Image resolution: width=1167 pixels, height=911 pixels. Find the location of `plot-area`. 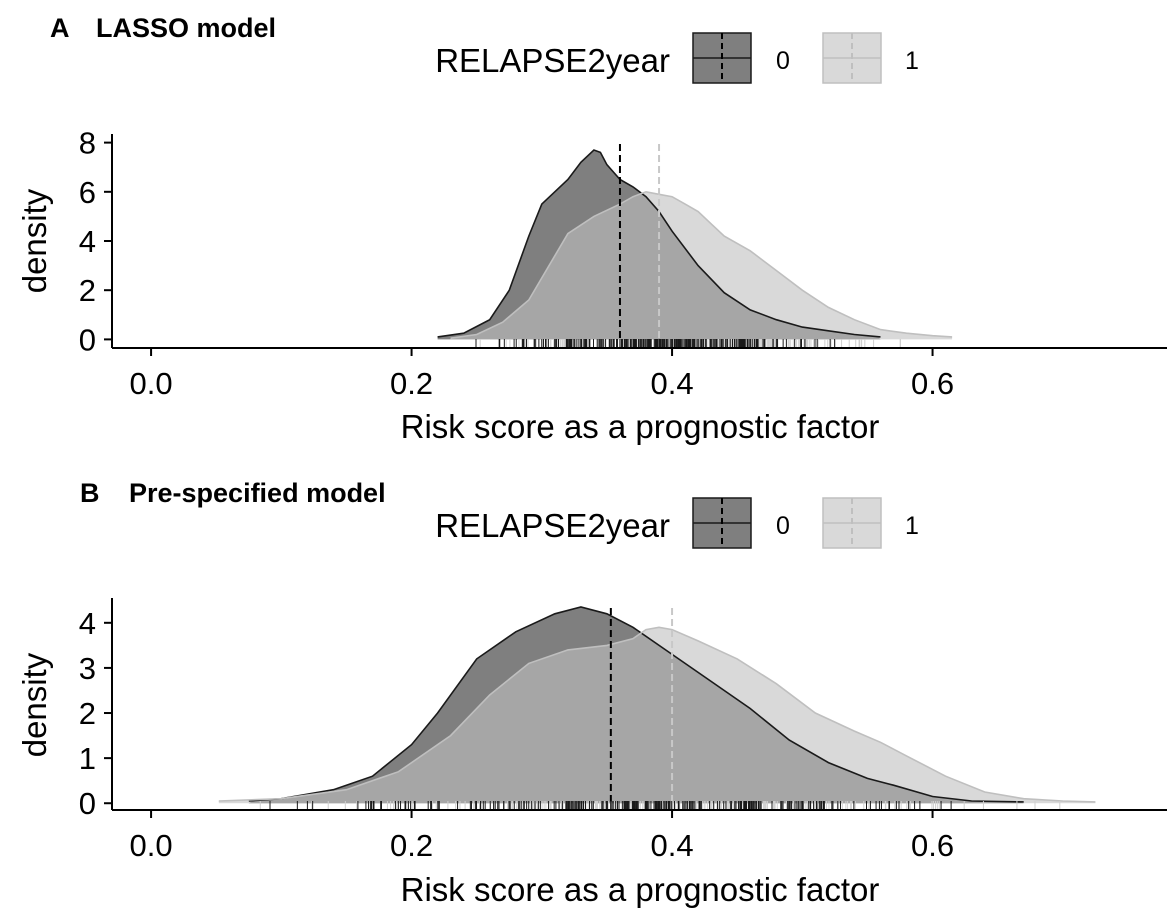

plot-area is located at coordinates (695, 245).